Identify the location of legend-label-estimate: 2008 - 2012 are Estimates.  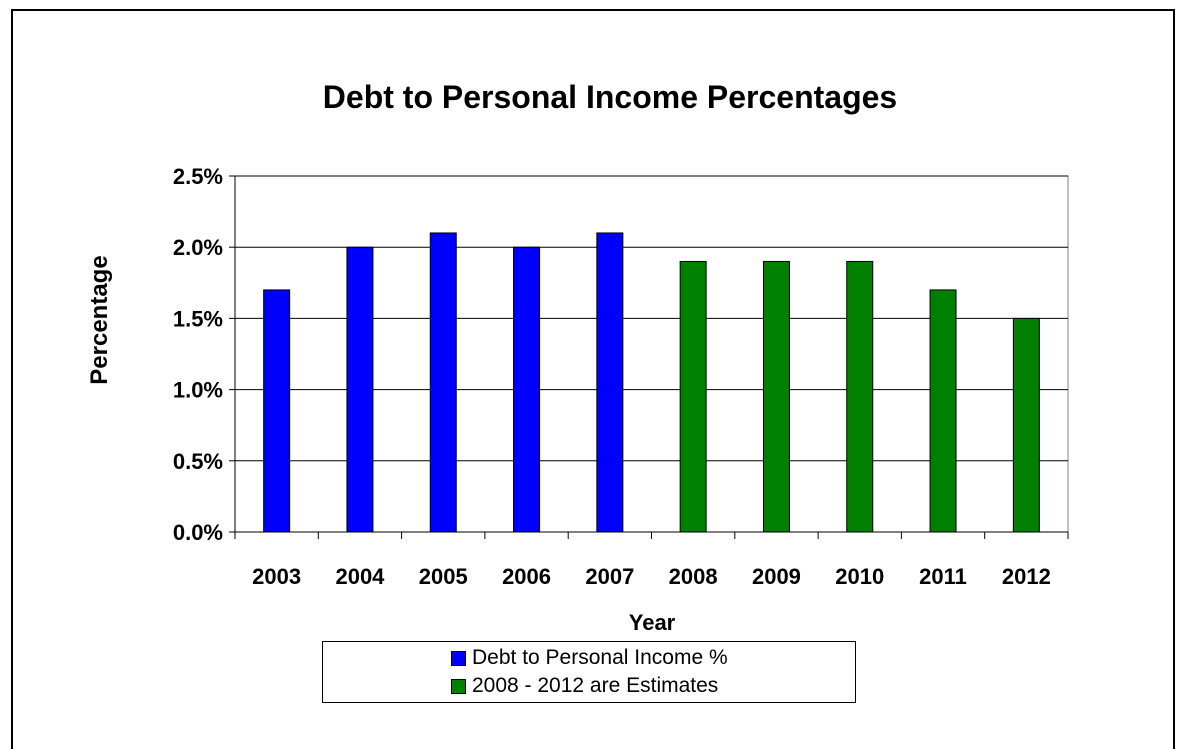
(595, 685).